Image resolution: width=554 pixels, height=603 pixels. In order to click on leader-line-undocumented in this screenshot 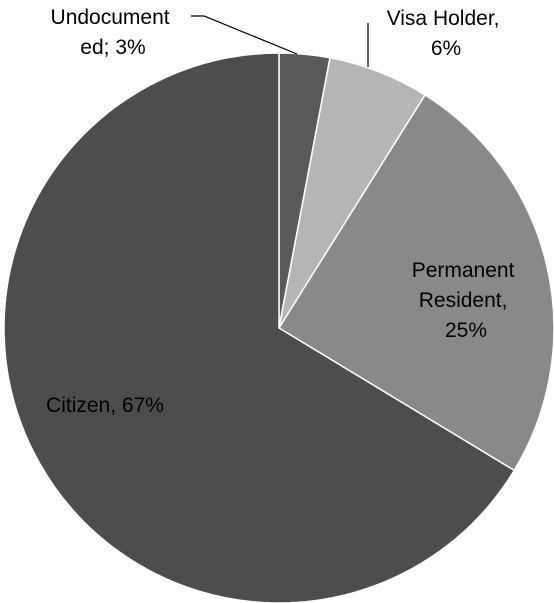, I will do `click(244, 35)`.